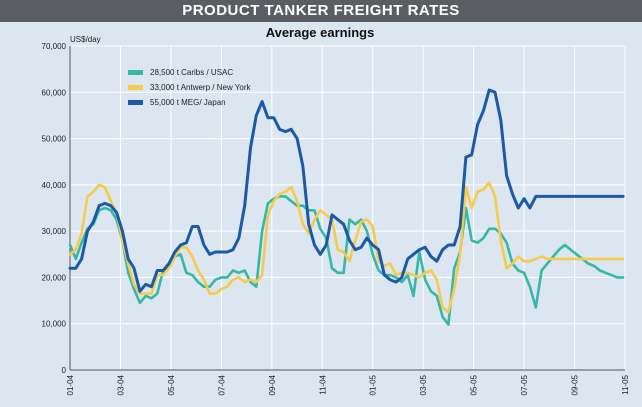 Image resolution: width=642 pixels, height=407 pixels. What do you see at coordinates (54, 139) in the screenshot?
I see `y-tick-label: 50,000` at bounding box center [54, 139].